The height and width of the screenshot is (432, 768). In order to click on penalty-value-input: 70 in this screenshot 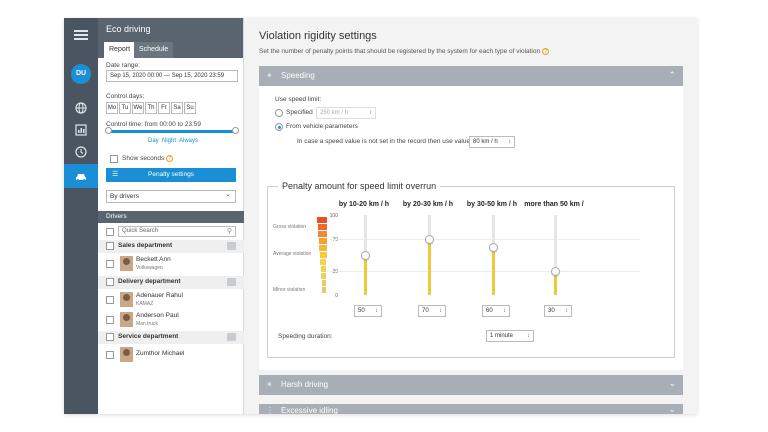, I will do `click(432, 311)`.